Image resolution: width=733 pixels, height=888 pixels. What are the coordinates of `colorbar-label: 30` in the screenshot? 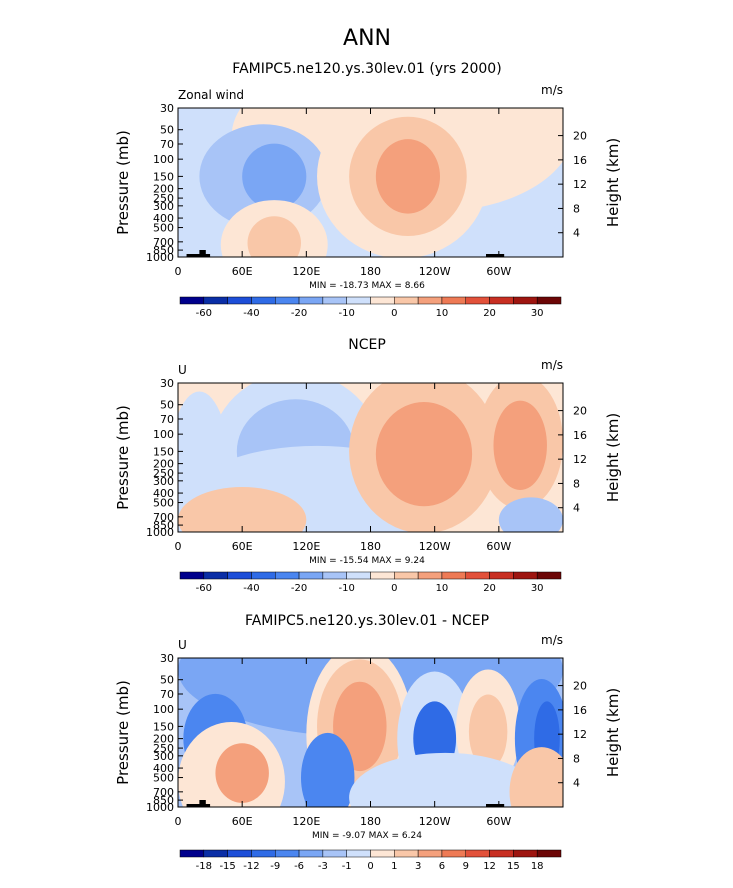 It's located at (537, 588).